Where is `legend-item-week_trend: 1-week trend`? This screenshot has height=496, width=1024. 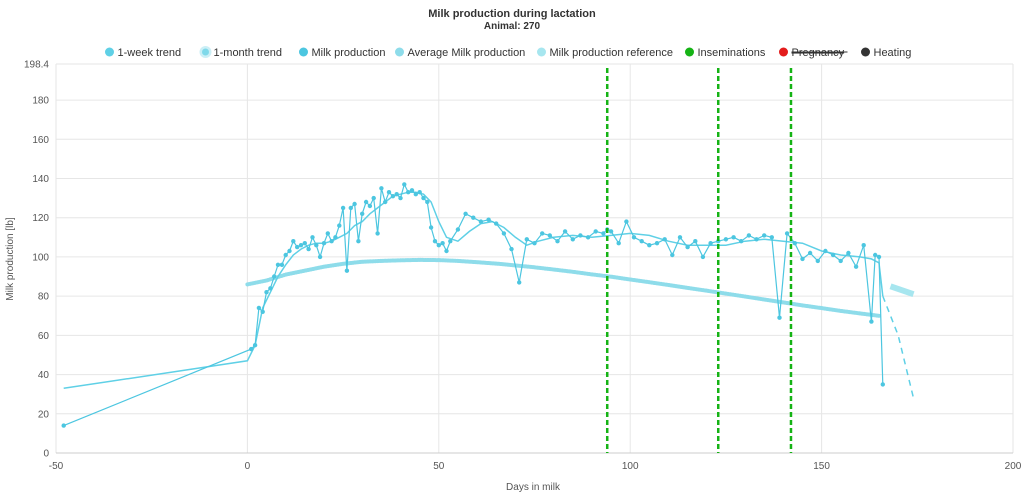 legend-item-week_trend: 1-week trend is located at coordinates (143, 53).